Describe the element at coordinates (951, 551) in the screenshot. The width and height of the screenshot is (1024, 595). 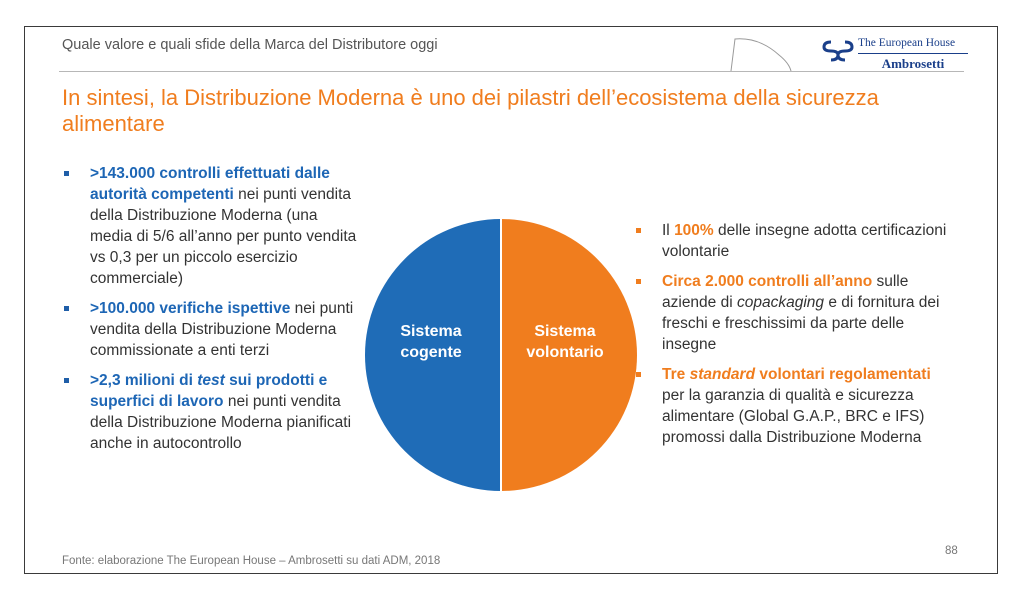
I see `page-number: 88` at that location.